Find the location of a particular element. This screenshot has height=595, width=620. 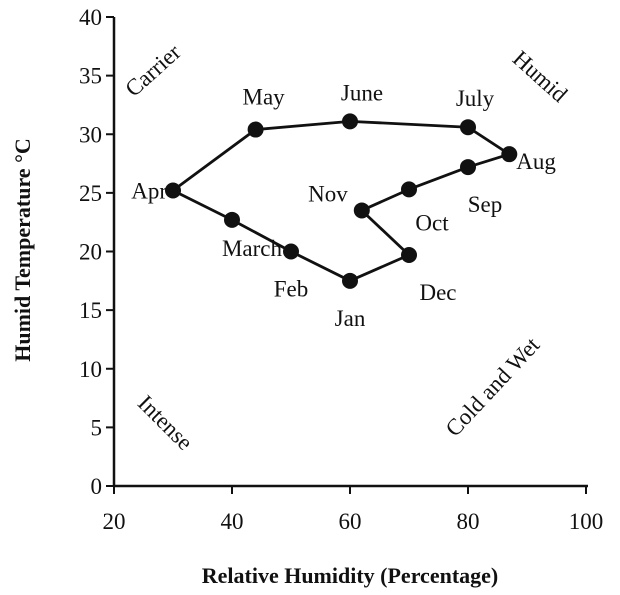

y-tick-label: 40 is located at coordinates (90, 17).